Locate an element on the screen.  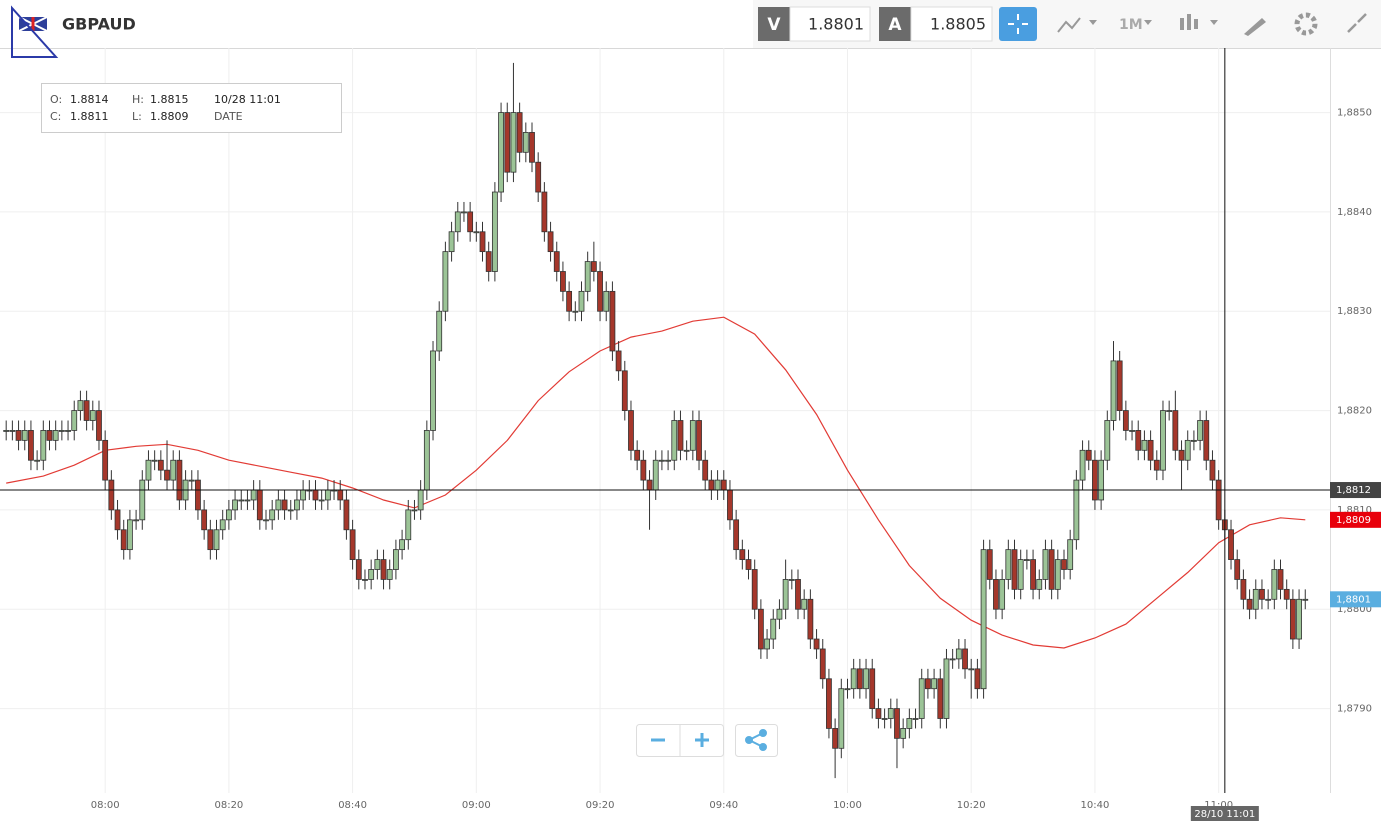
sell-label: V is located at coordinates (774, 25).